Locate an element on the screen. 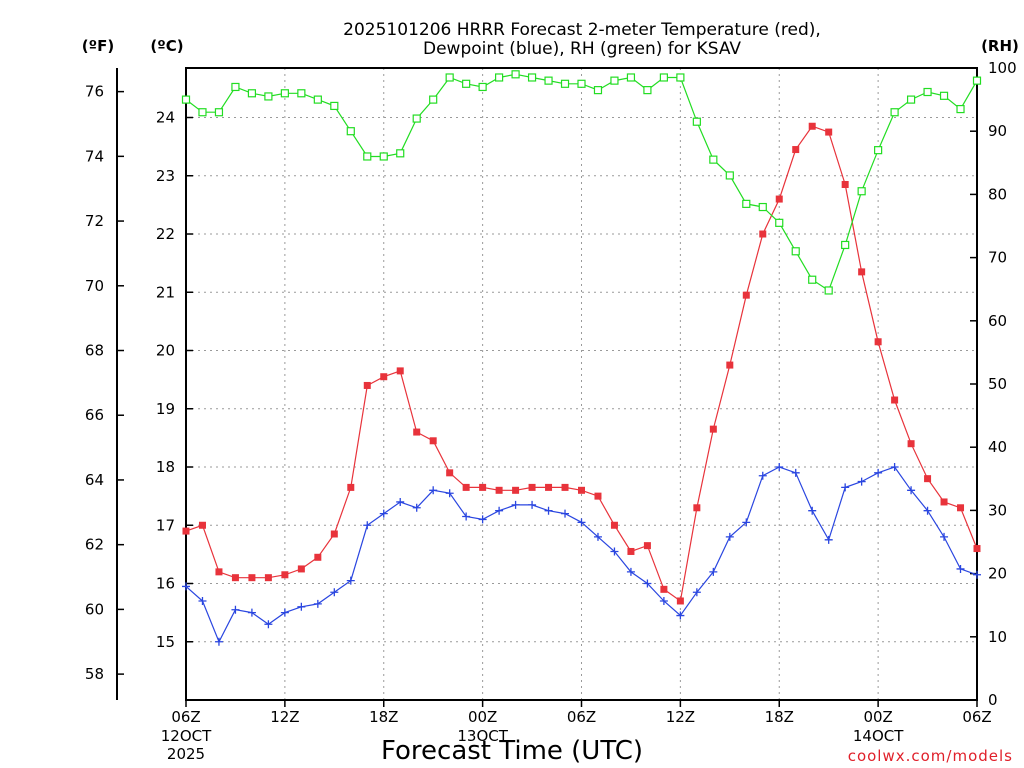  fahrenheit-tick-label: 72 is located at coordinates (94, 221).